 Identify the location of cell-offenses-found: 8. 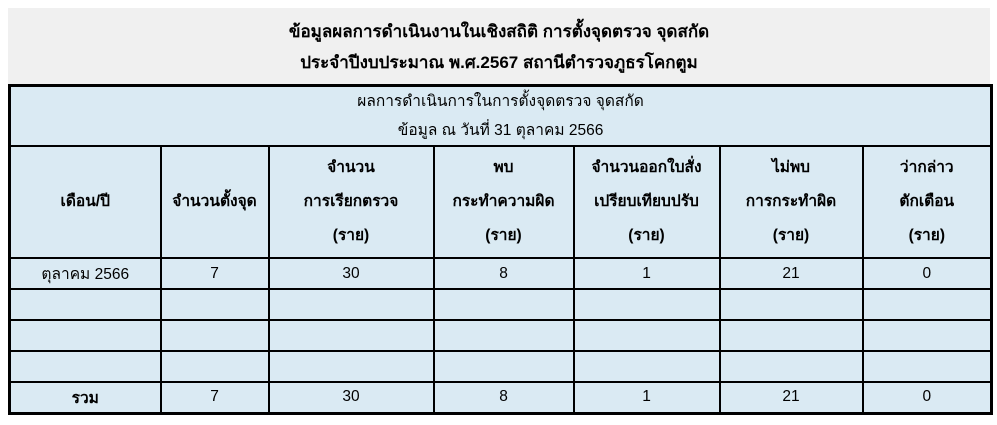
(503, 273).